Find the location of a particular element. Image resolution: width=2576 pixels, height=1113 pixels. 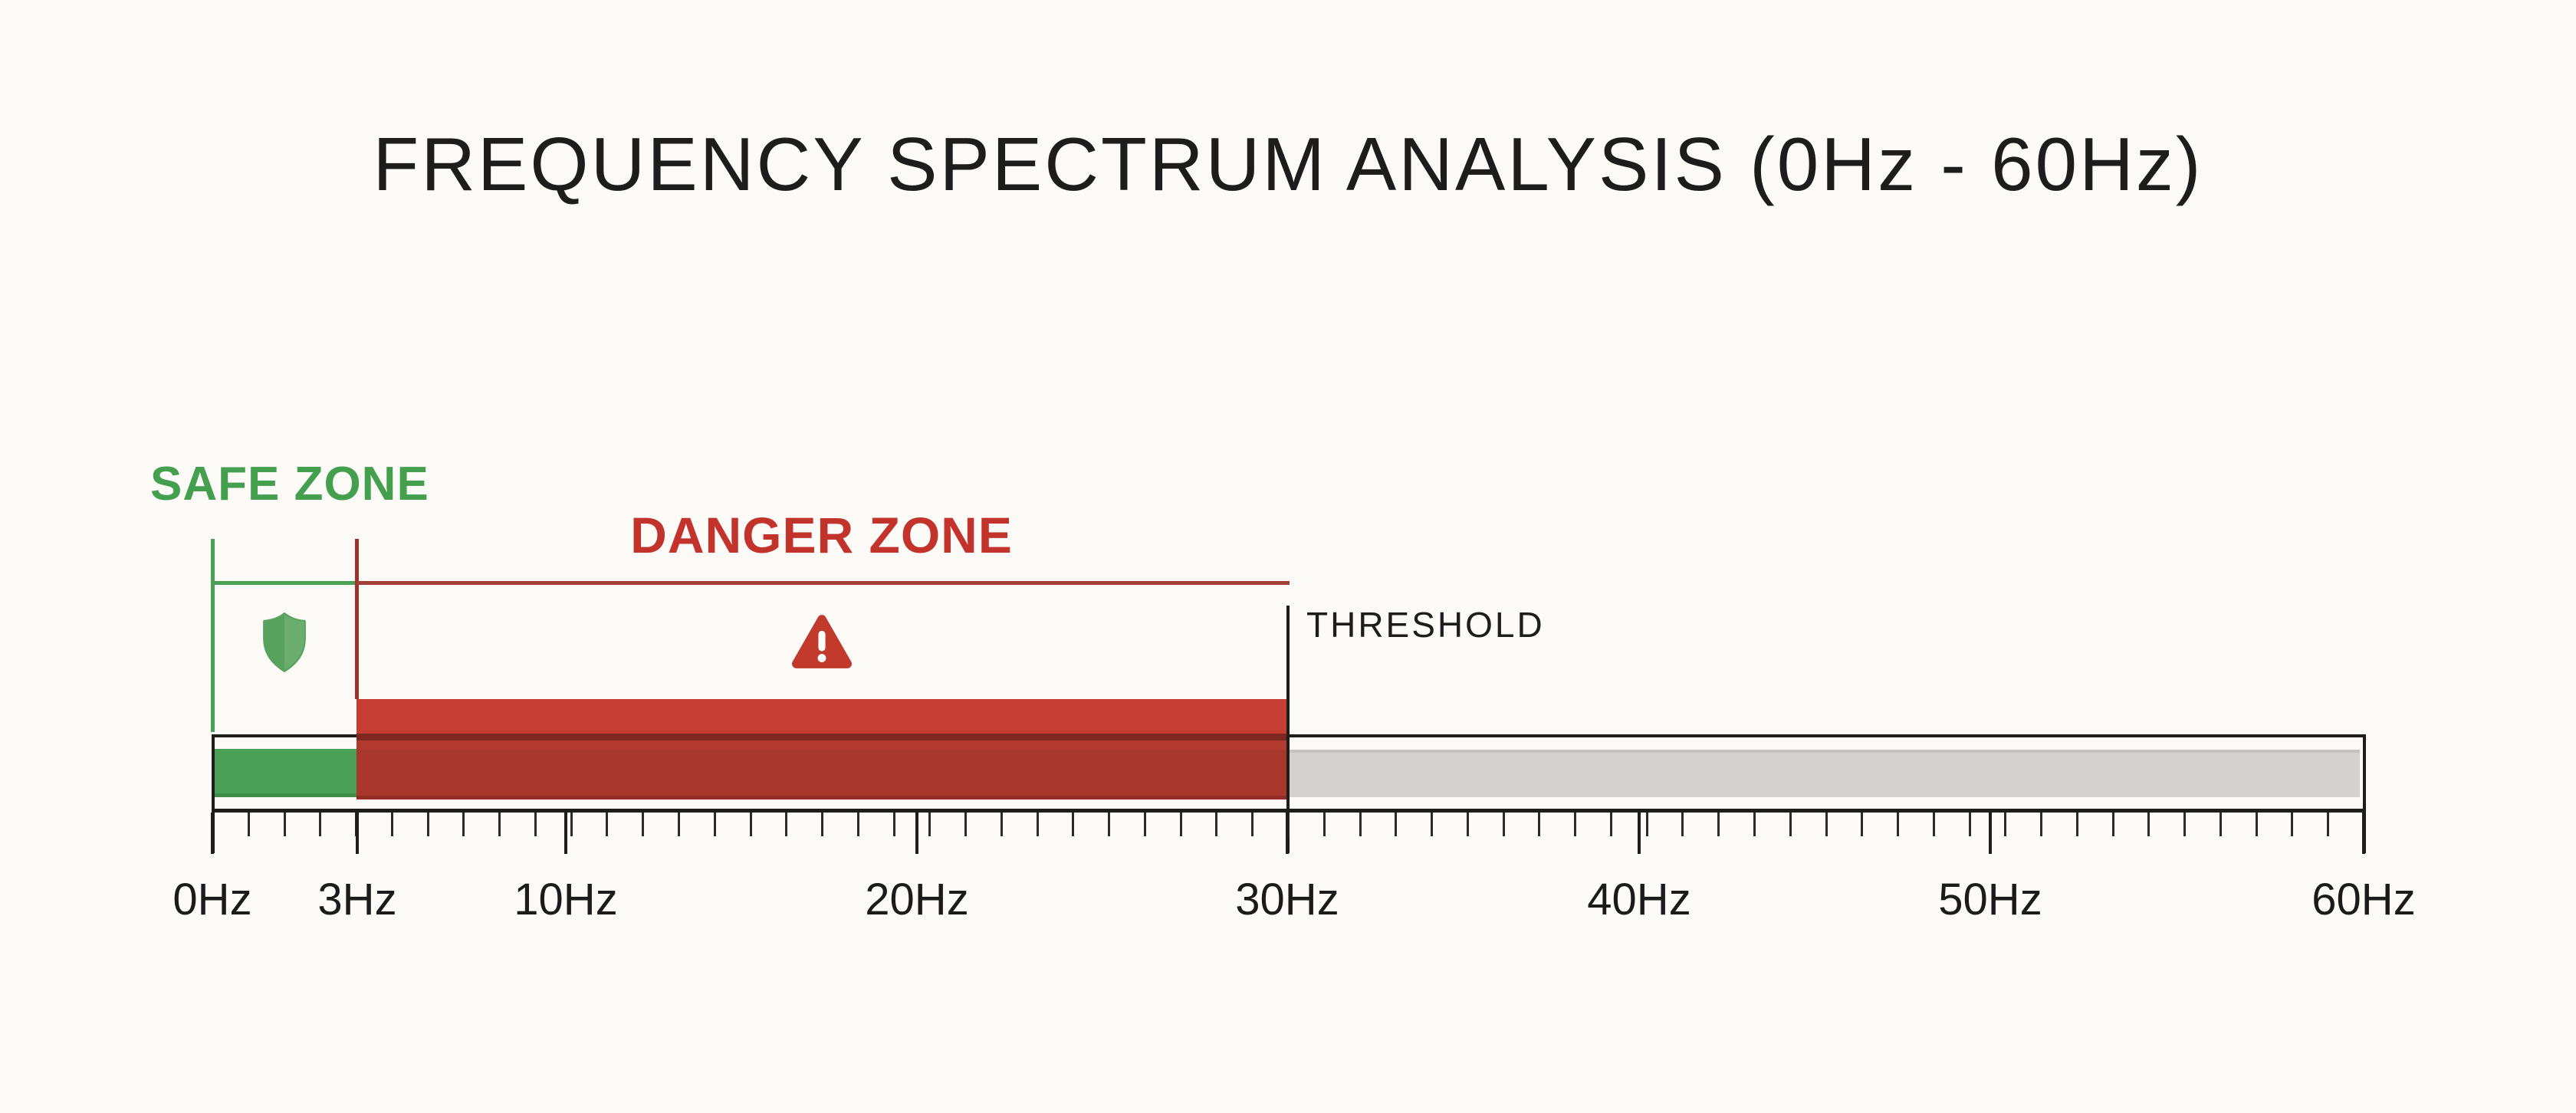

threshold-marker-line is located at coordinates (1288, 729).